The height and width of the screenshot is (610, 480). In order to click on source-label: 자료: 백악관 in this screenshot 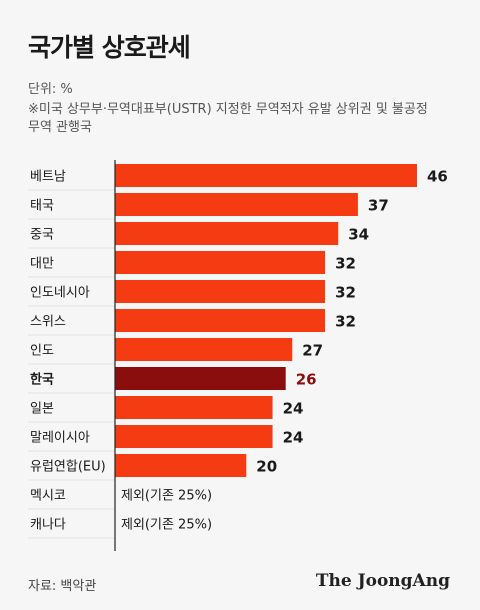, I will do `click(62, 586)`.